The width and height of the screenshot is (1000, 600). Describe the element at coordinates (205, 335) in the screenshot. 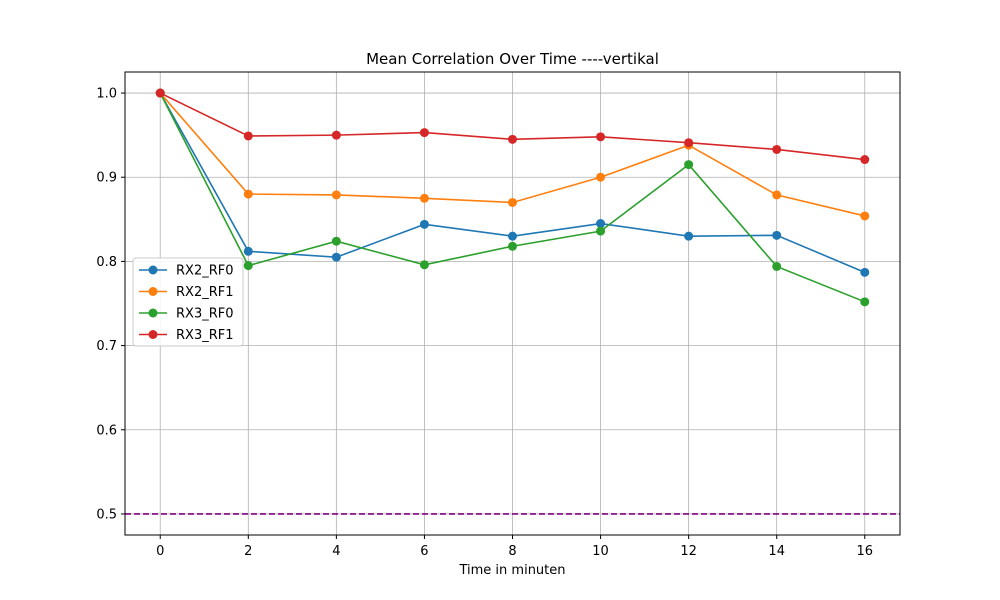

I see `legend-label: RX3_RF1` at that location.